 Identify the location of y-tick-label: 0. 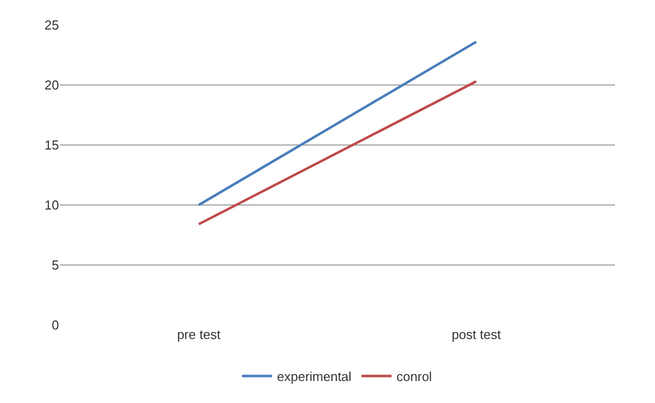
(55, 325).